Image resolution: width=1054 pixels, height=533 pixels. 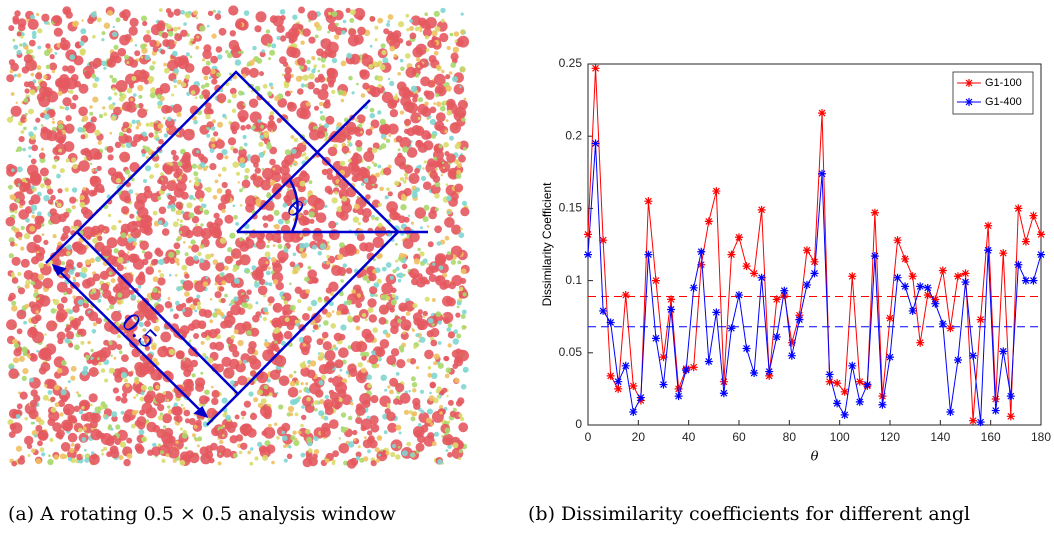 I want to click on x-axis-label: θ, so click(x=815, y=457).